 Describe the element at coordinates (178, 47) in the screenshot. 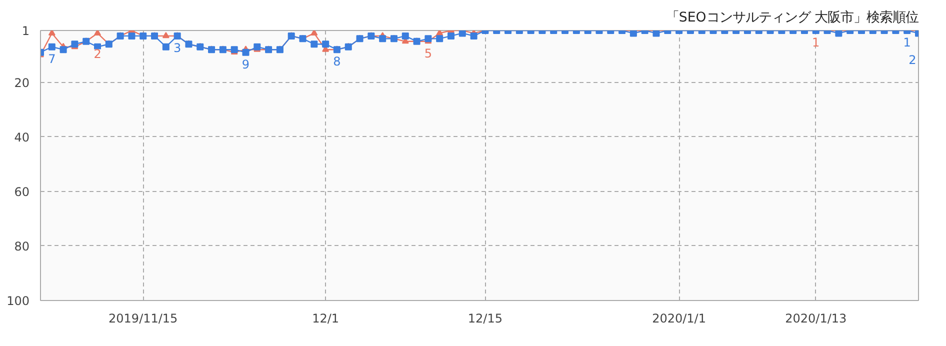

I see `data-label: 3` at that location.